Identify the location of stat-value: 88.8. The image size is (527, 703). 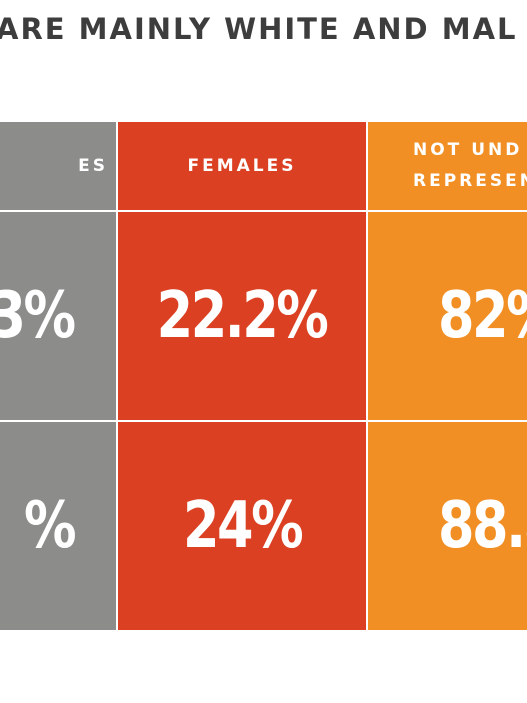
(482, 526).